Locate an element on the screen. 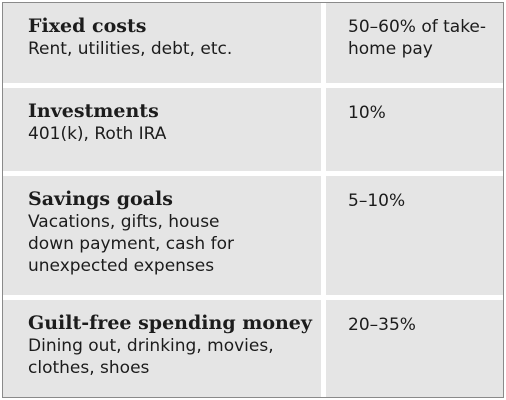 The width and height of the screenshot is (506, 400). category-description: Rent, utilities, debt, etc. is located at coordinates (130, 49).